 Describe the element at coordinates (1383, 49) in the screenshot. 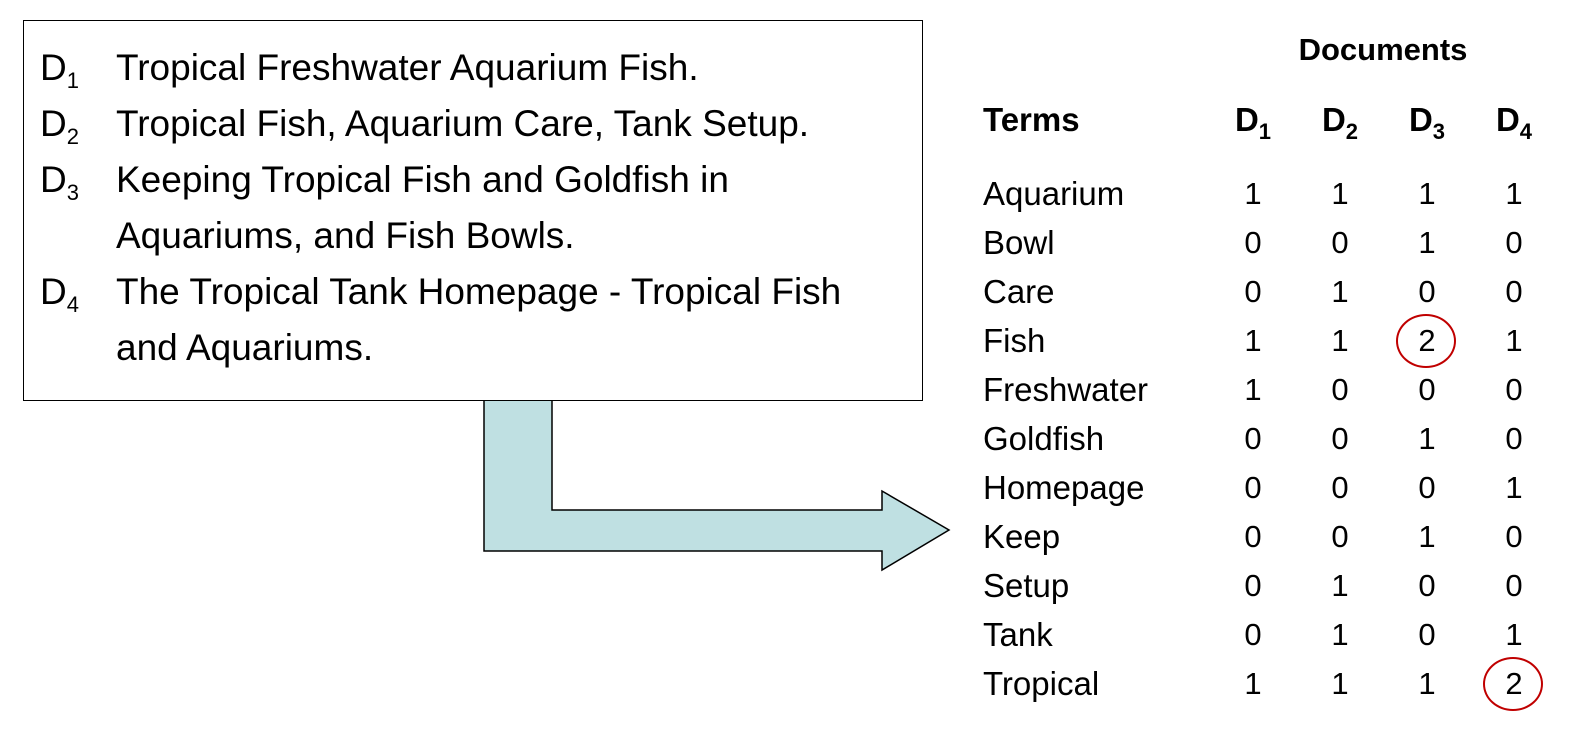

I see `matrix-title: Documents` at that location.